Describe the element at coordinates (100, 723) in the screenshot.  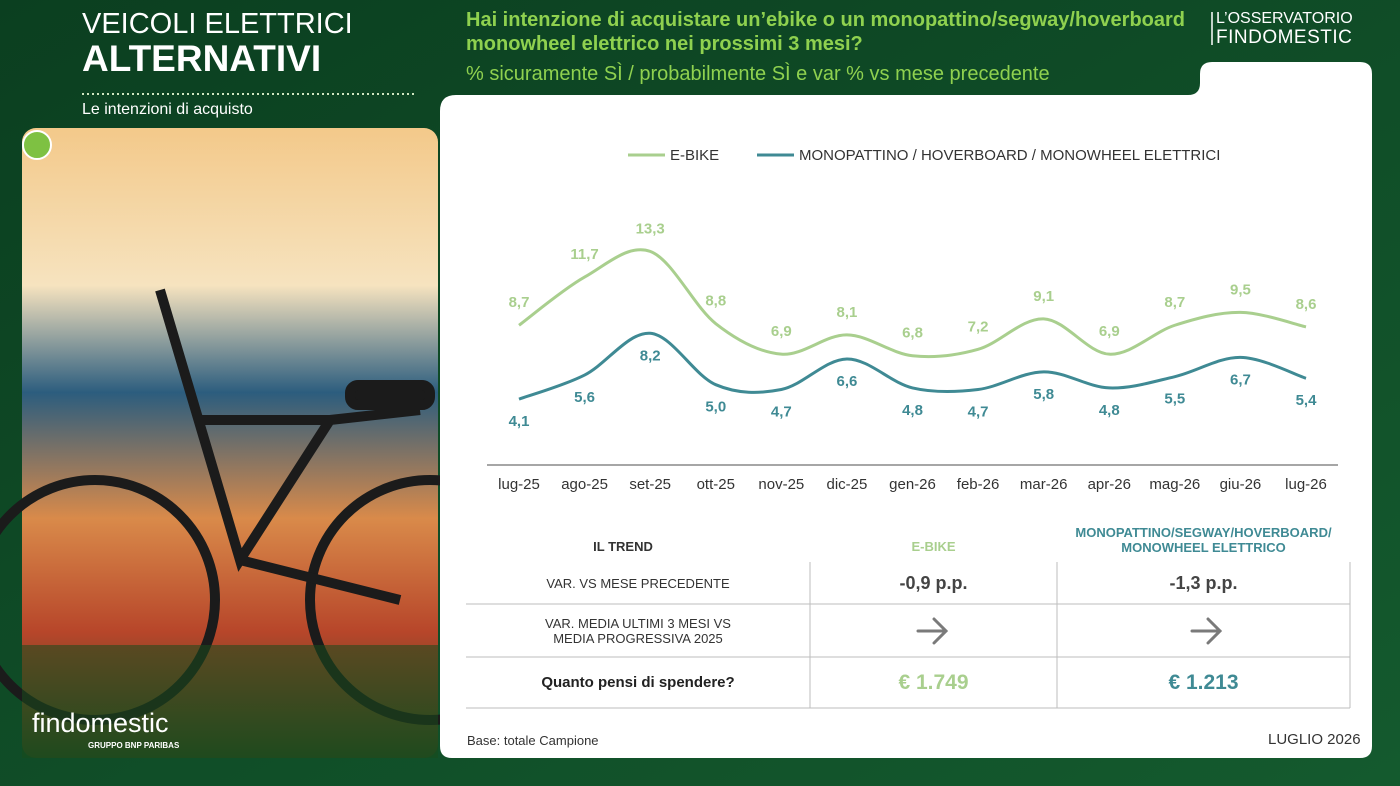
I see `logo: findomestic` at that location.